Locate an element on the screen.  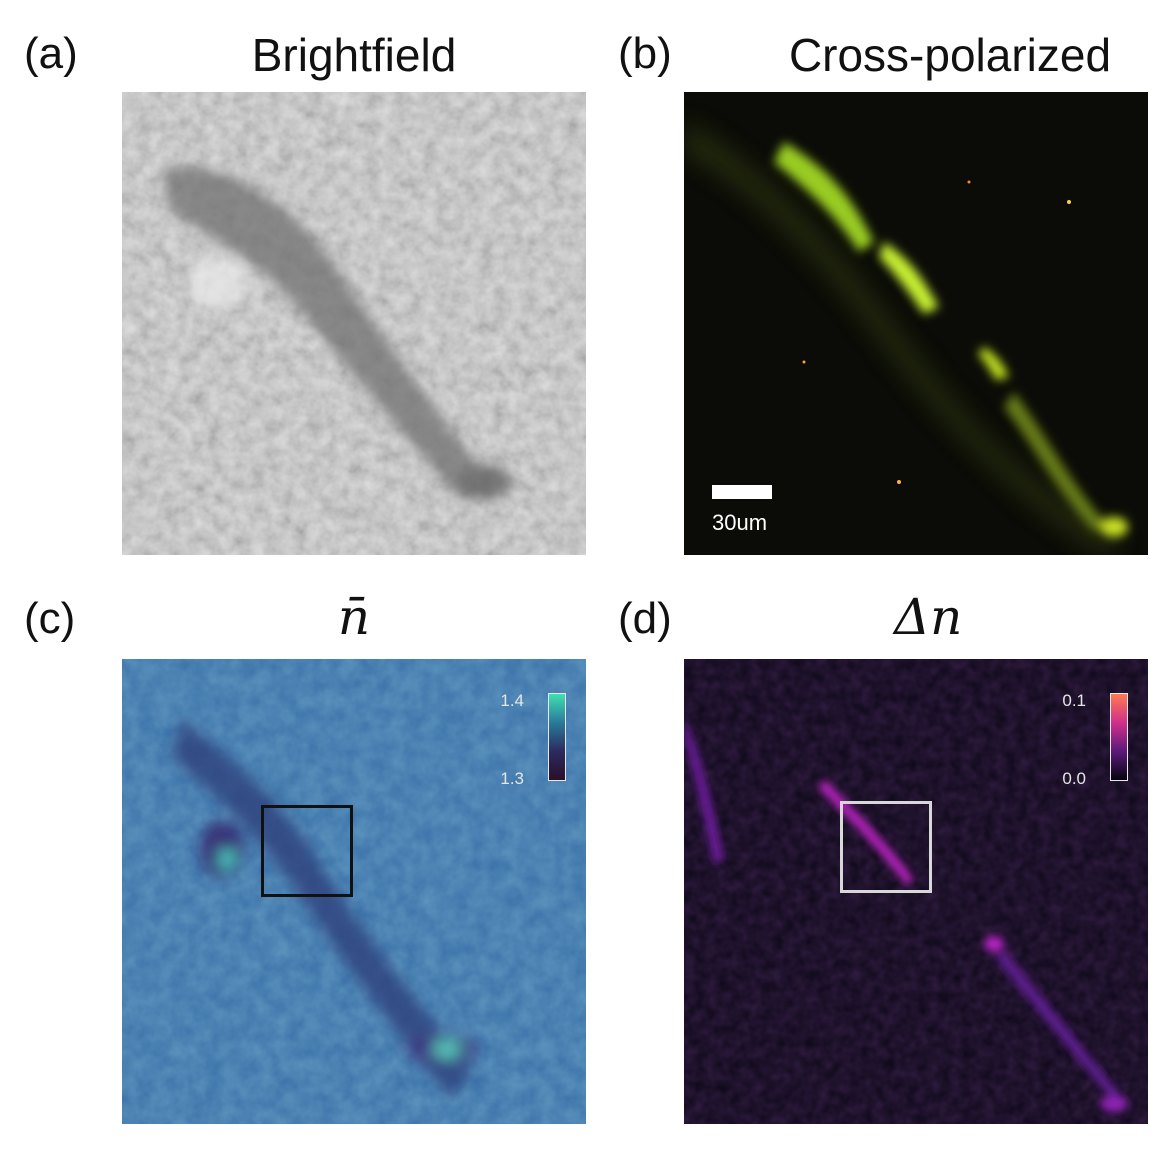
panel-d-label: (d) is located at coordinates (645, 618).